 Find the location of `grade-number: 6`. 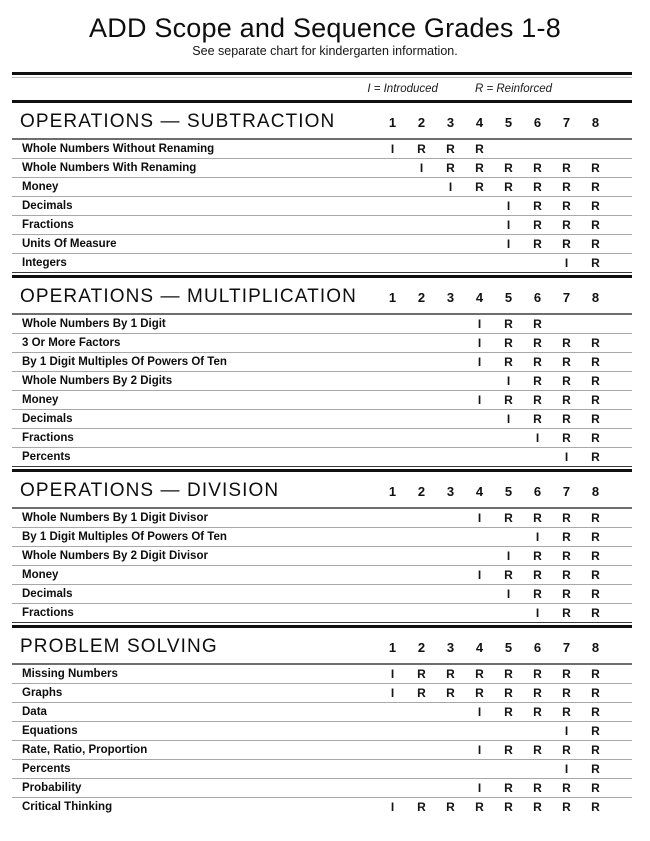

grade-number: 6 is located at coordinates (537, 491).